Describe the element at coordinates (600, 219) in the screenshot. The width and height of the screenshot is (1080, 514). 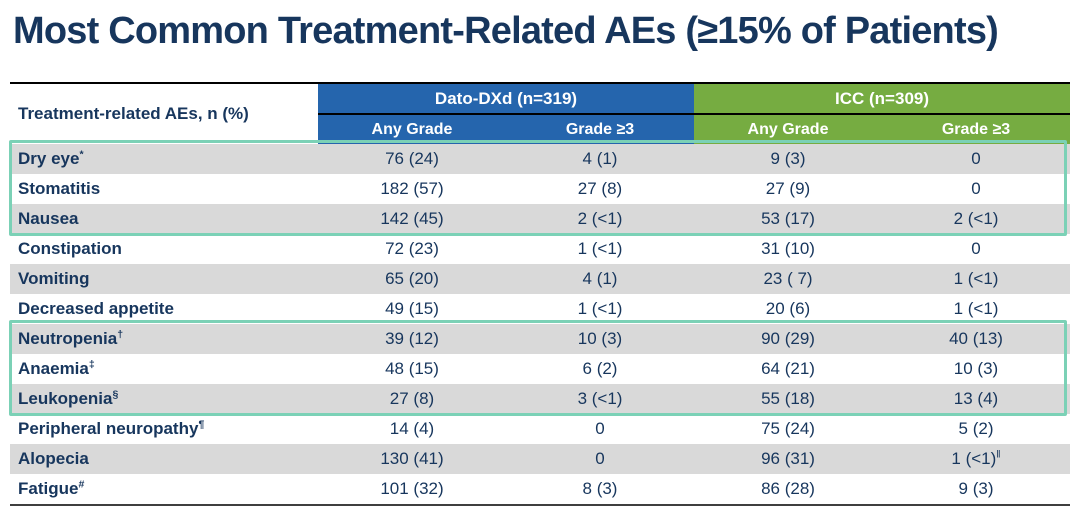
I see `value-cell: 2 (<1)` at that location.